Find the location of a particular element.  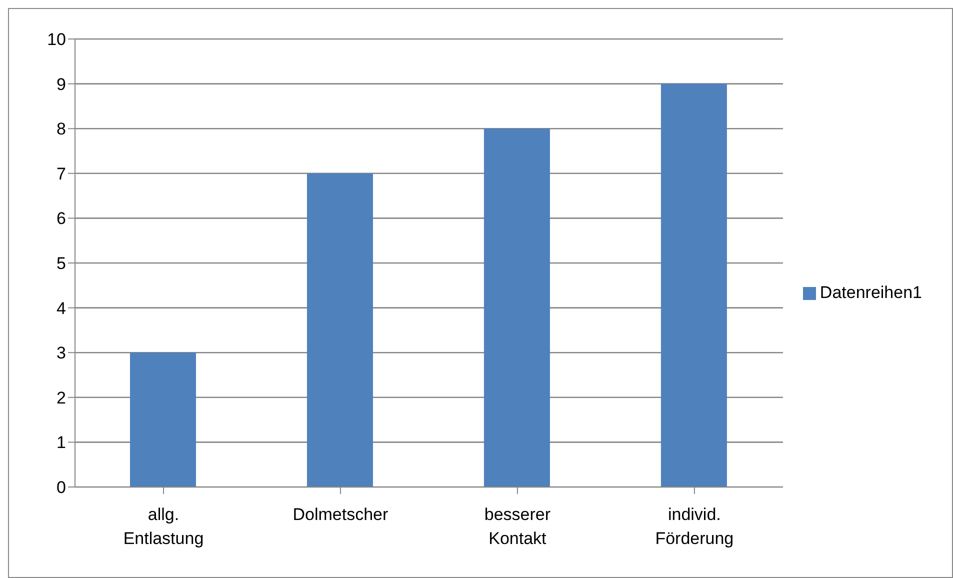

x-tick-label: allg. Entlastung is located at coordinates (163, 526).